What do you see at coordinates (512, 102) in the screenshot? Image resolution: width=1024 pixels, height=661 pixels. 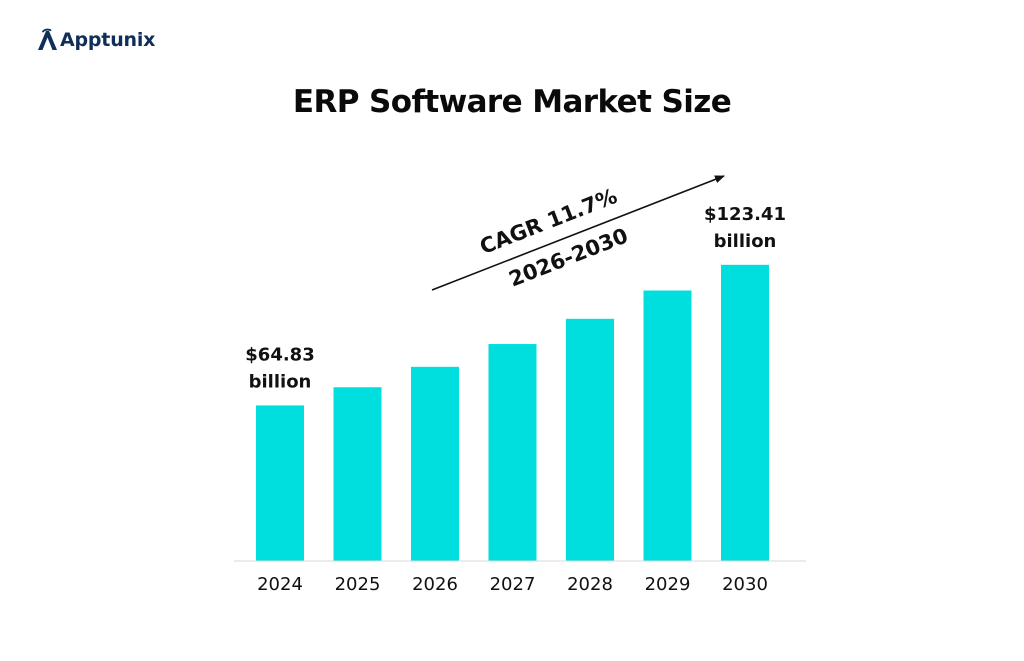 I see `chart-title: ERP Software Market Size` at bounding box center [512, 102].